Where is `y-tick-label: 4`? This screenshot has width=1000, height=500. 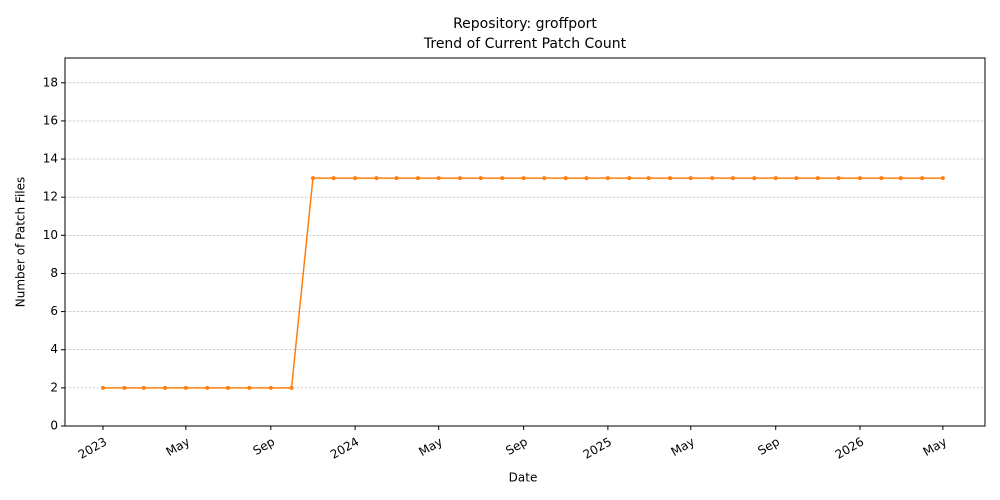 y-tick-label: 4 is located at coordinates (54, 349).